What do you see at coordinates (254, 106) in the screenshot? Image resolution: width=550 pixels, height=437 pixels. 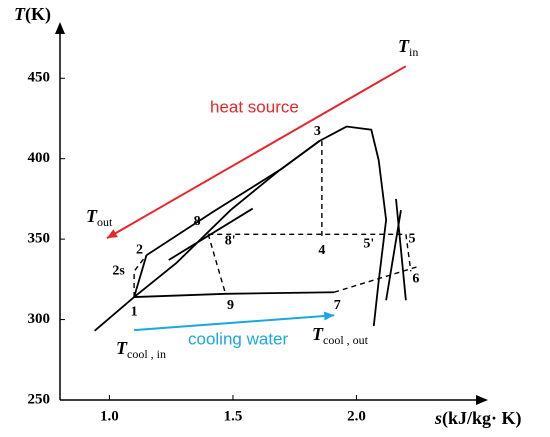 I see `annotation: heat source` at bounding box center [254, 106].